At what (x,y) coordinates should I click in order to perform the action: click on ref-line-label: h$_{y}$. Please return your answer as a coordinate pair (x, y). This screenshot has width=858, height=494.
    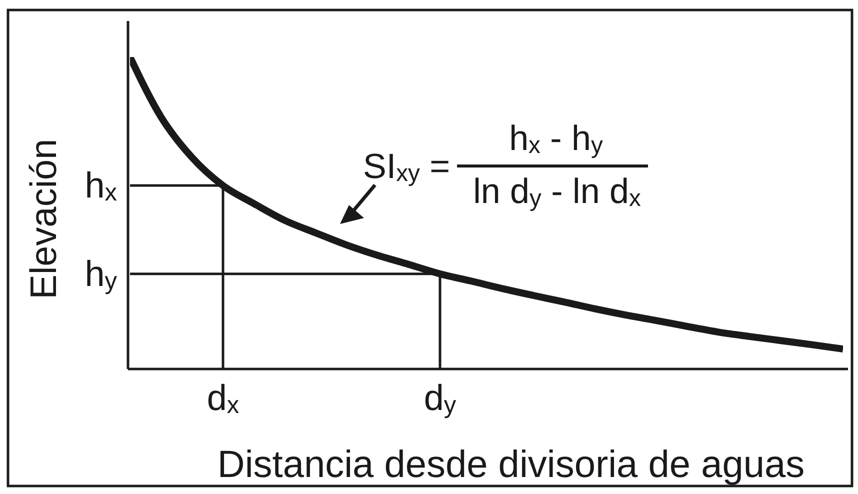
    Looking at the image, I should click on (101, 273).